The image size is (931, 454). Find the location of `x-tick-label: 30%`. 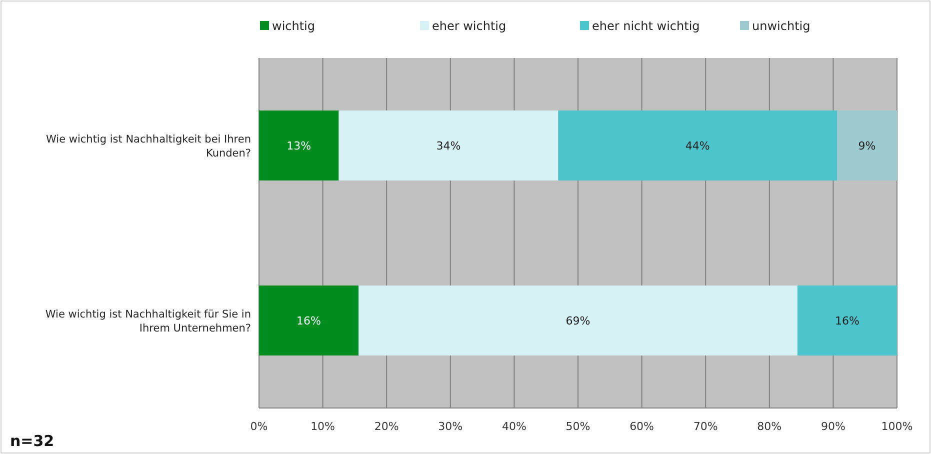

x-tick-label: 30% is located at coordinates (450, 426).